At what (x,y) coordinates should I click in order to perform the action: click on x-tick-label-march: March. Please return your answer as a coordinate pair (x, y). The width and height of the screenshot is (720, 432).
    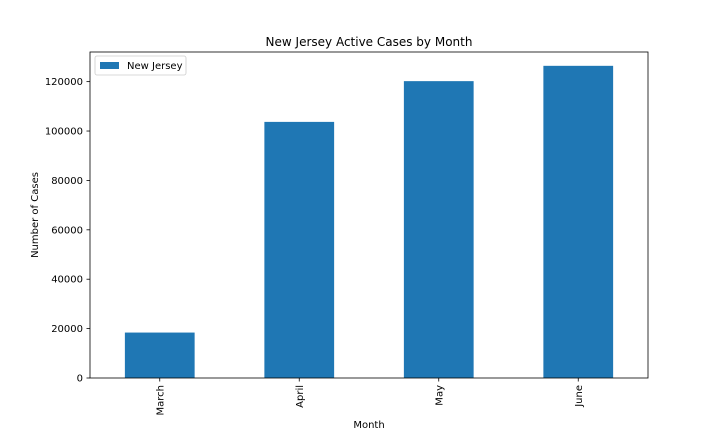
    Looking at the image, I should click on (160, 400).